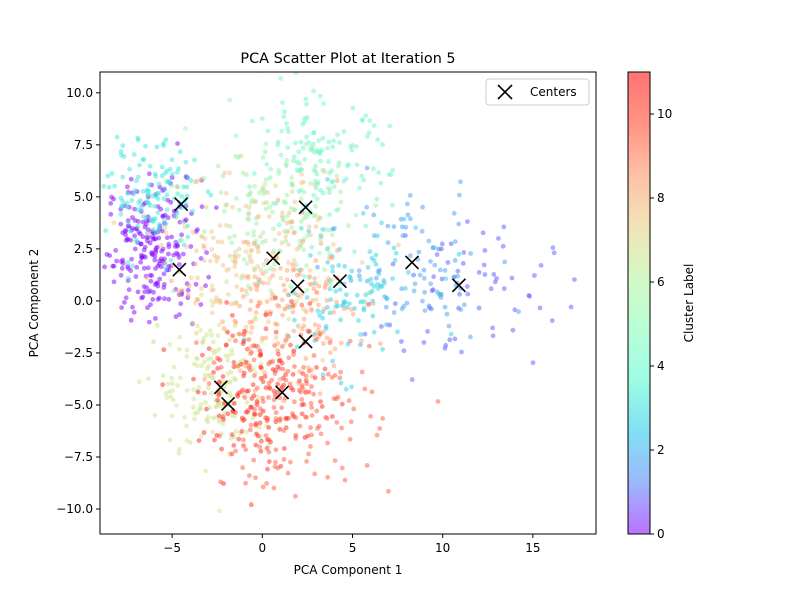  Describe the element at coordinates (78, 353) in the screenshot. I see `y-tick-label: −2.5` at that location.